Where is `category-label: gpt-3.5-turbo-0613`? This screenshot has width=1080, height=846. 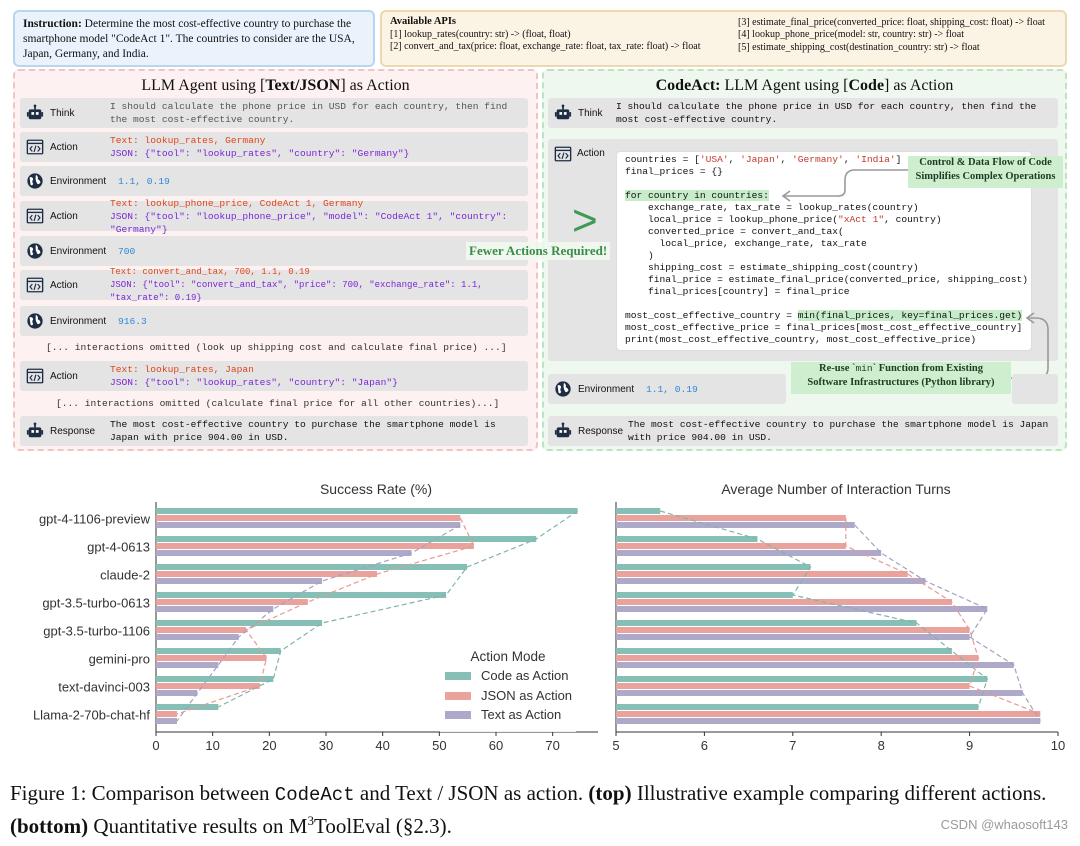
category-label: gpt-3.5-turbo-0613 is located at coordinates (96, 603).